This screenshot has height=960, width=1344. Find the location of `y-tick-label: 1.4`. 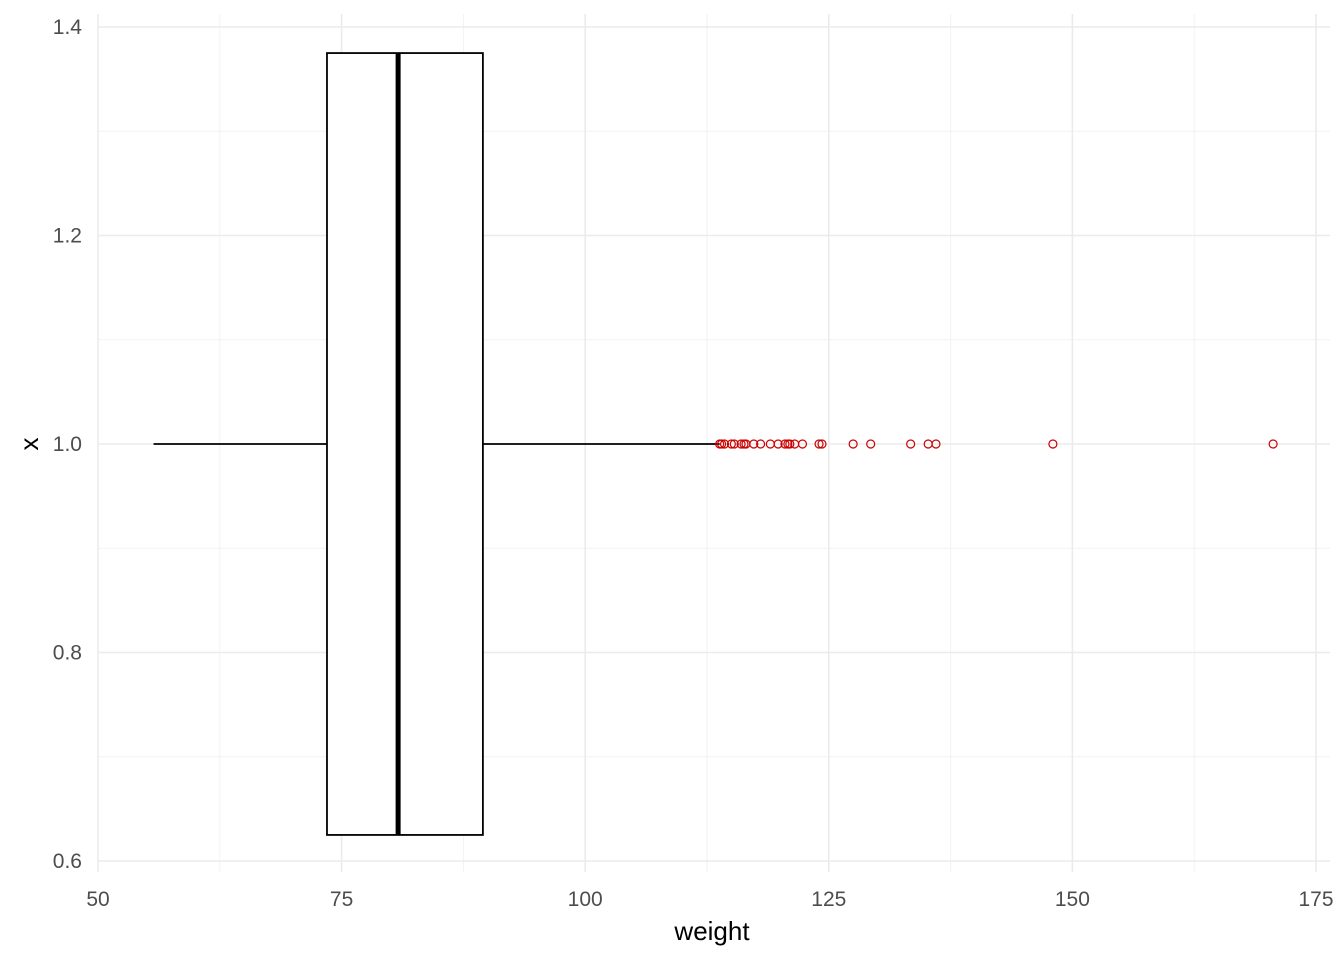

y-tick-label: 1.4 is located at coordinates (68, 27).